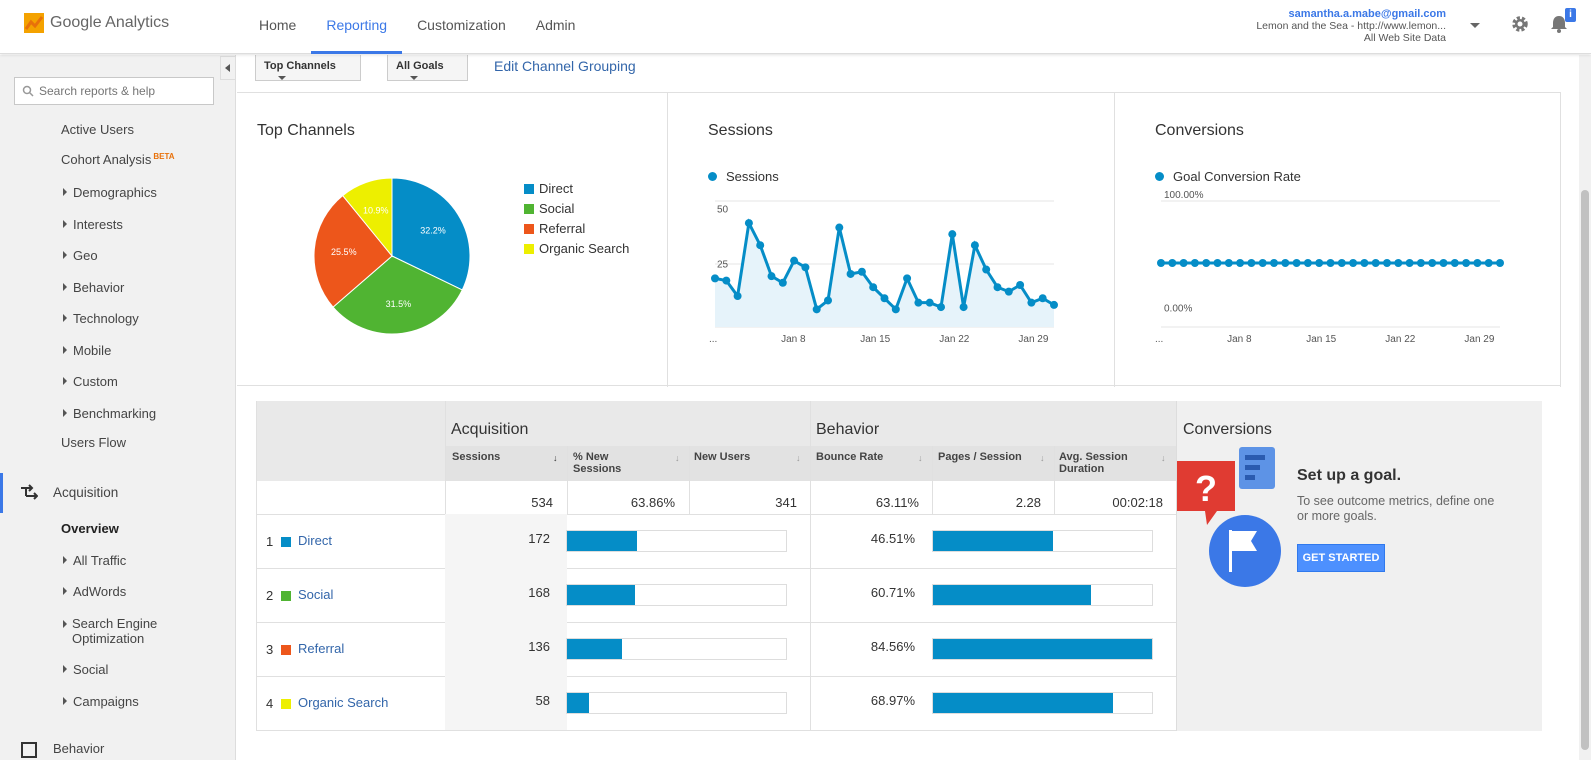 This screenshot has height=760, width=1591. I want to click on sidebar-item-technology: Technology, so click(101, 318).